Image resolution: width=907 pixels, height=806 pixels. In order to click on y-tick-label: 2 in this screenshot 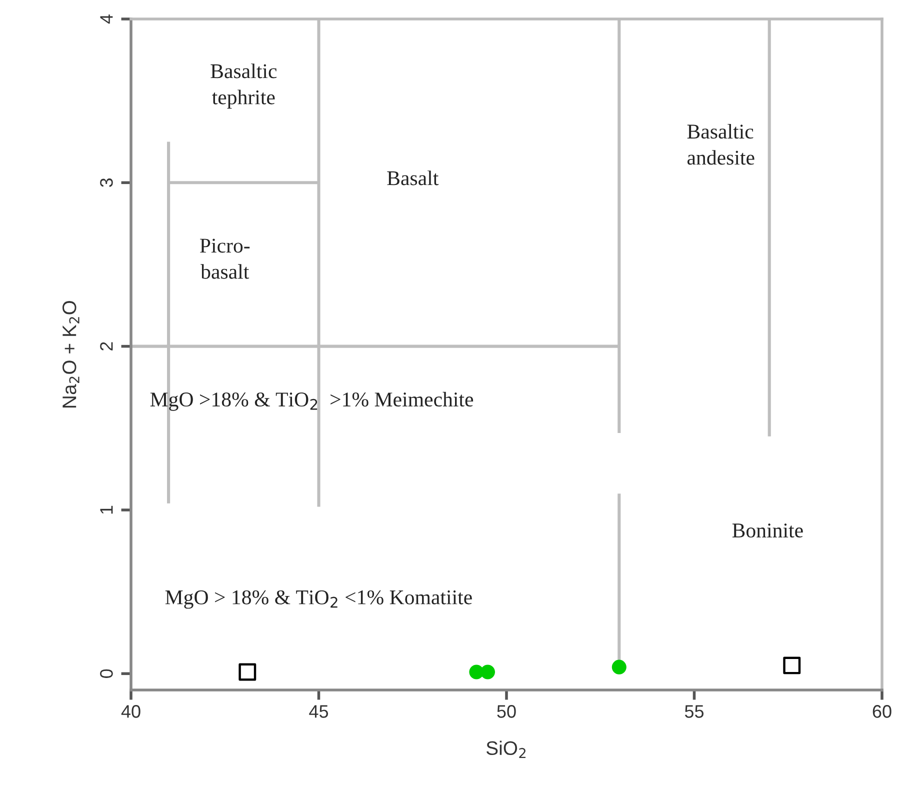, I will do `click(106, 346)`.